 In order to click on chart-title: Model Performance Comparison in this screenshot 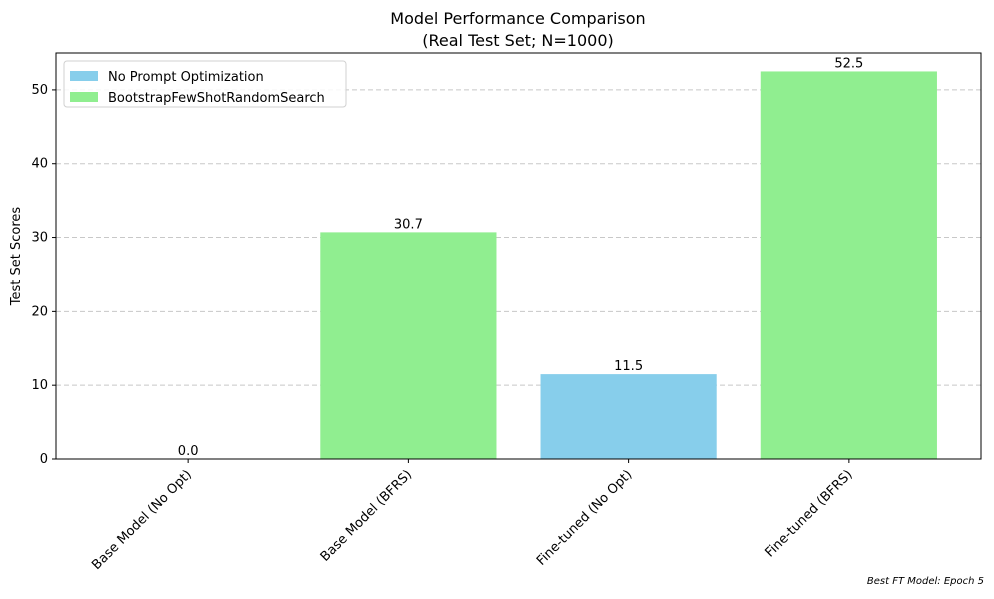, I will do `click(517, 18)`.